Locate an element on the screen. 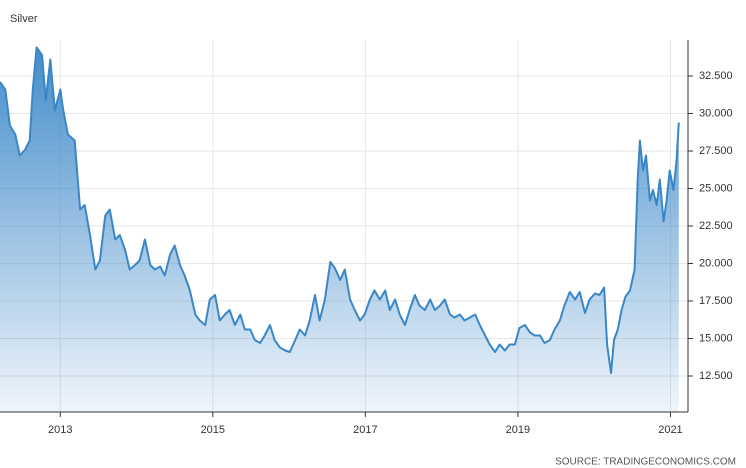 Image resolution: width=746 pixels, height=468 pixels. y-tick-label: 27.500 is located at coordinates (716, 151).